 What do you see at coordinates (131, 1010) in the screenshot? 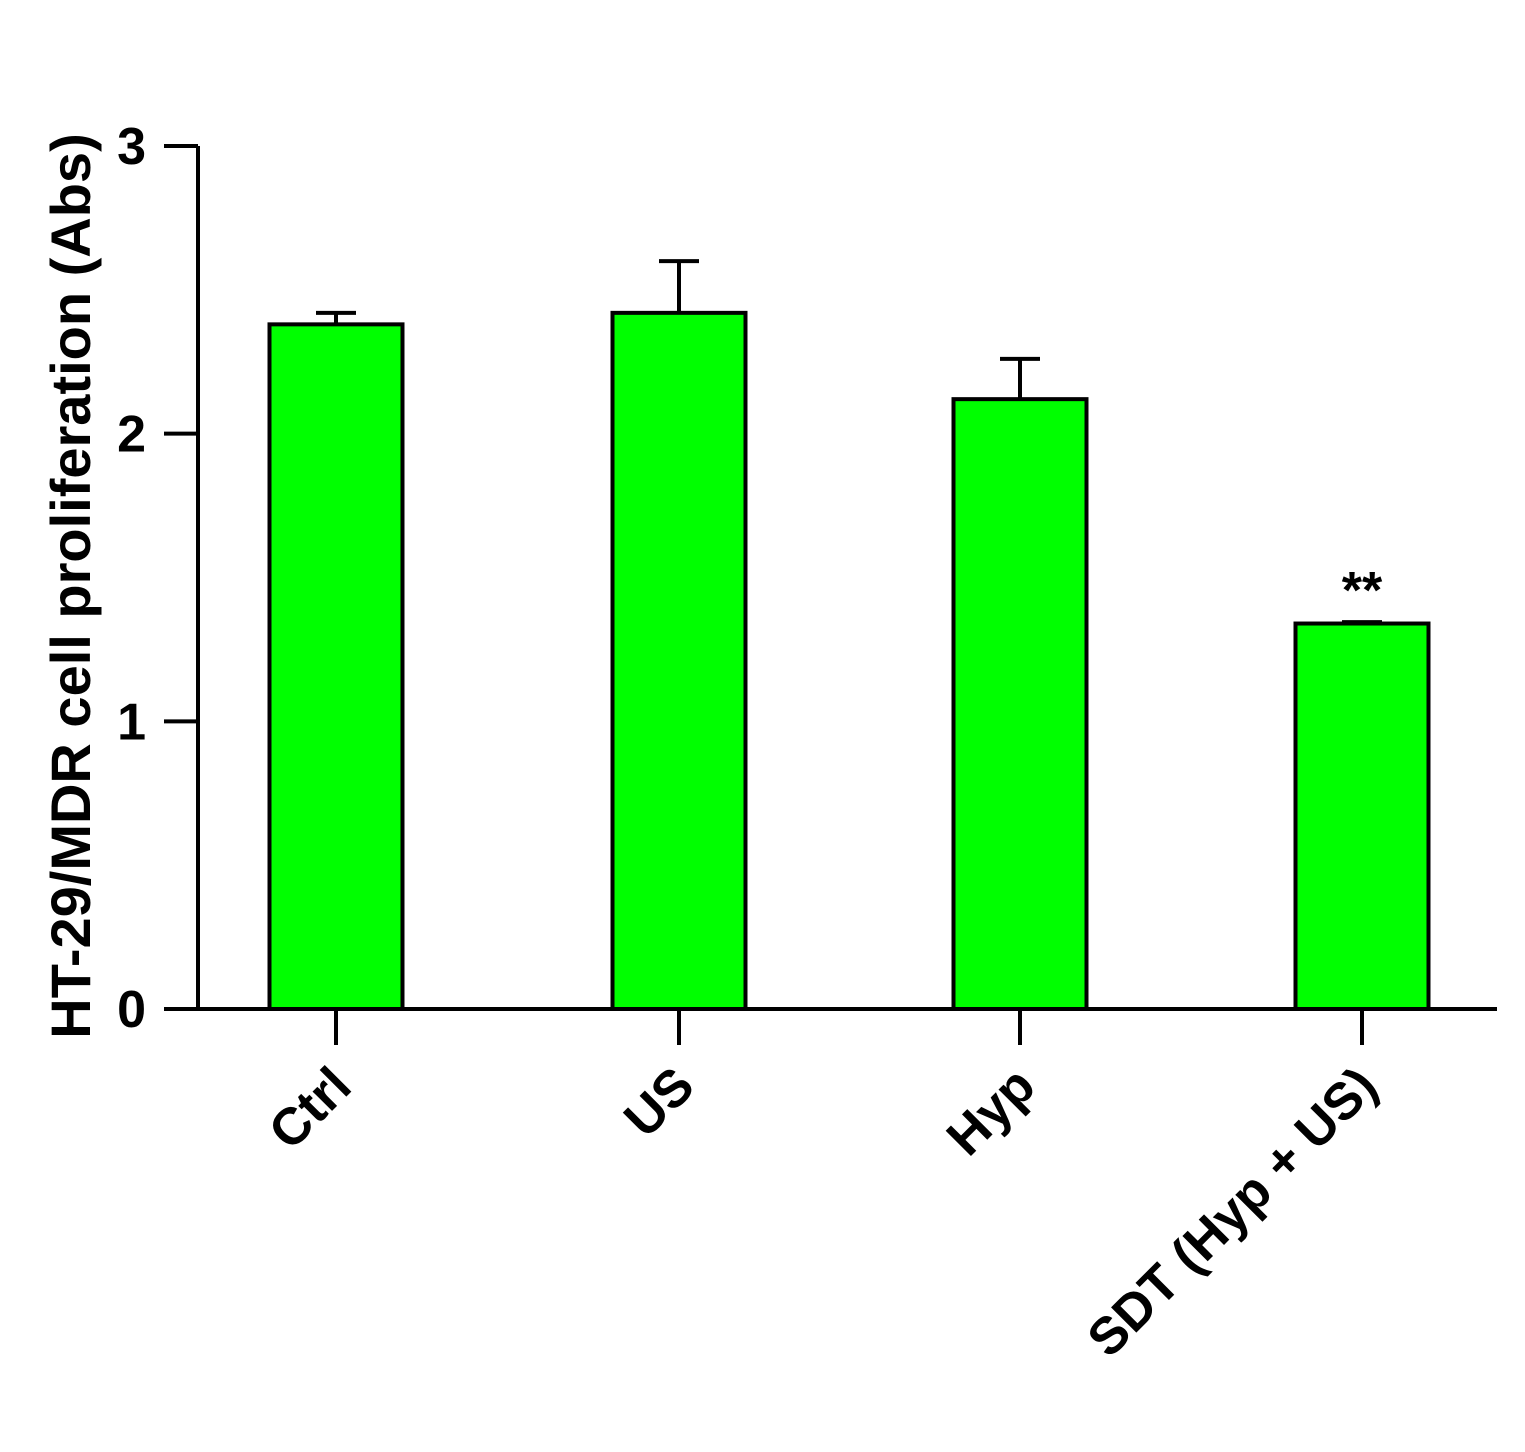
I see `y-tick-label-0: 0` at bounding box center [131, 1010].